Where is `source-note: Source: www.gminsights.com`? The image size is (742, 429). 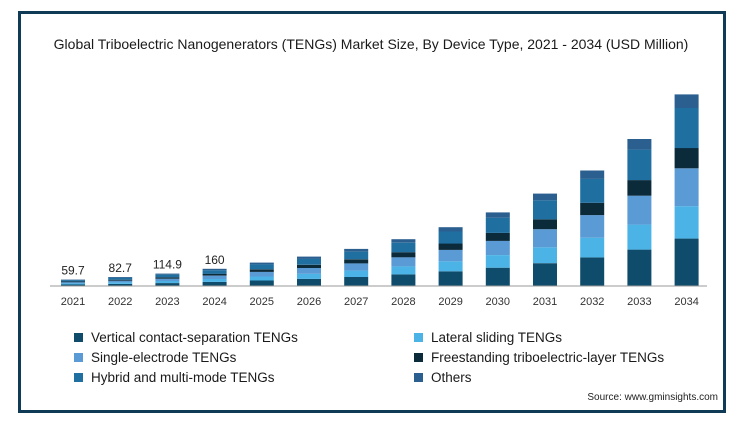
source-note: Source: www.gminsights.com is located at coordinates (652, 397).